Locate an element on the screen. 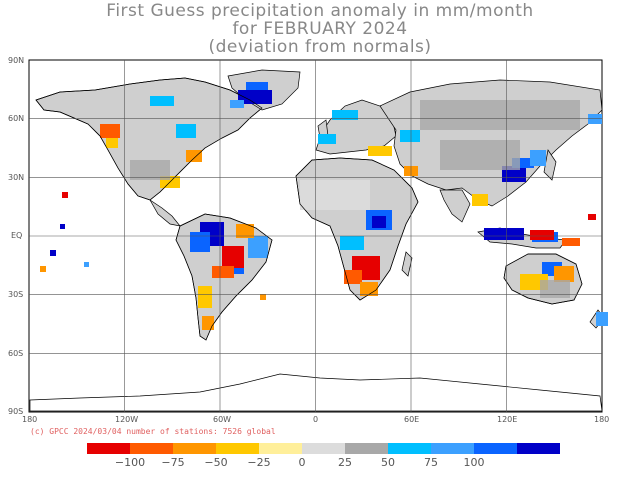 This screenshot has height=497, width=640. lon-tick-60e: 60E is located at coordinates (412, 419).